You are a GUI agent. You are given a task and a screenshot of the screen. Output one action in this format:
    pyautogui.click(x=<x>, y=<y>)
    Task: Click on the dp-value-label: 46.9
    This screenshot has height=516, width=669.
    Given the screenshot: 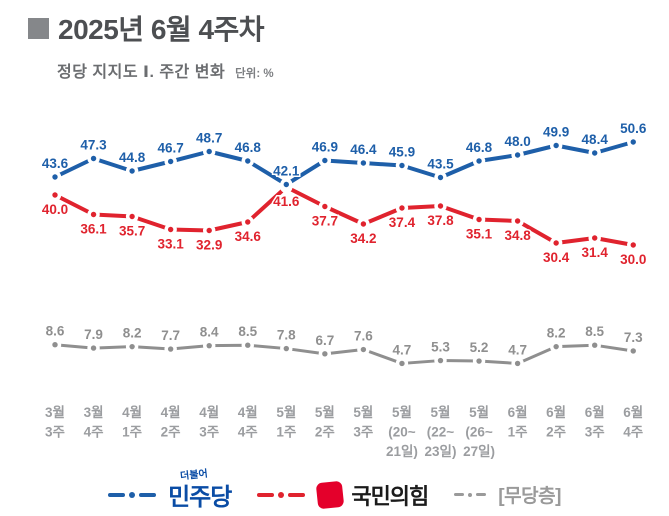 What is the action you would take?
    pyautogui.click(x=325, y=147)
    